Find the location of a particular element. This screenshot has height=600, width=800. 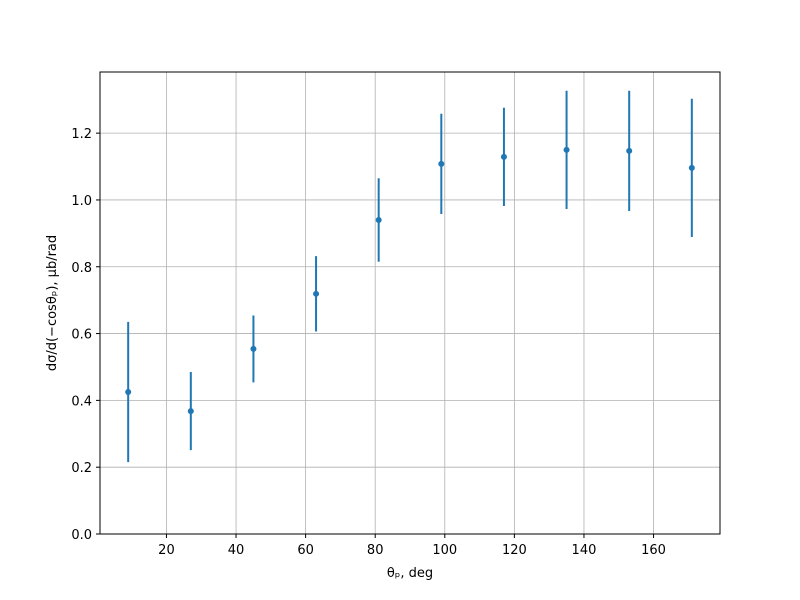

y-tick-label: 0.2 is located at coordinates (81, 468).